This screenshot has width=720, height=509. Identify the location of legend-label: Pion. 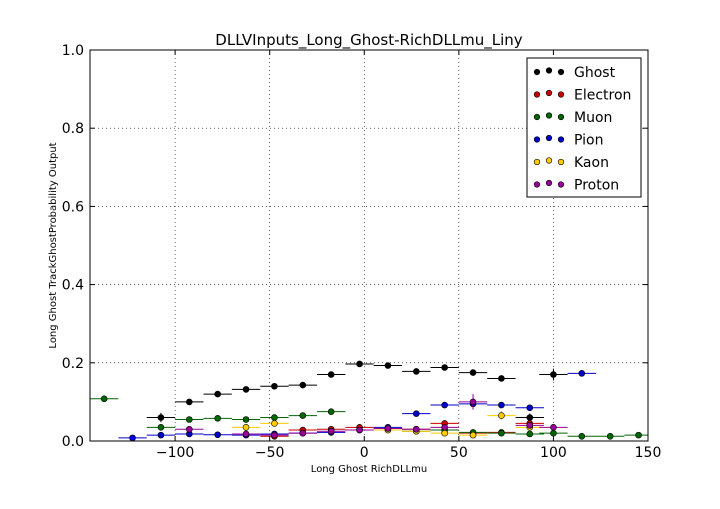
(588, 141).